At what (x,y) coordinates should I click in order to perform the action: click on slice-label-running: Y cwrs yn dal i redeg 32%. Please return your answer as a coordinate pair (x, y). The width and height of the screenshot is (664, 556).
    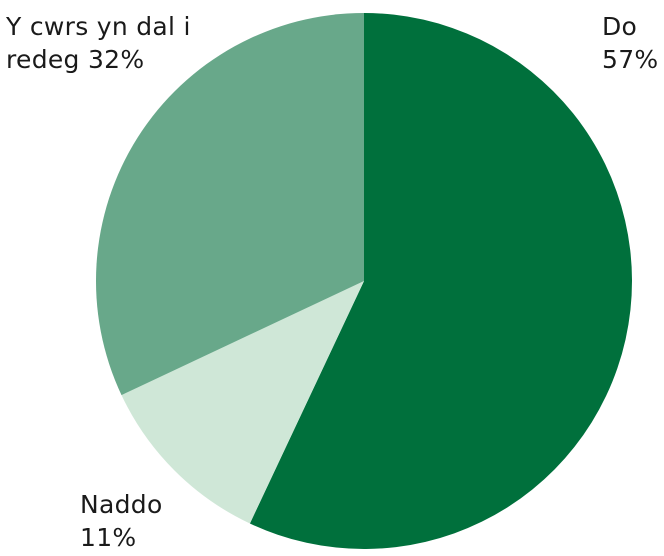
    Looking at the image, I should click on (98, 43).